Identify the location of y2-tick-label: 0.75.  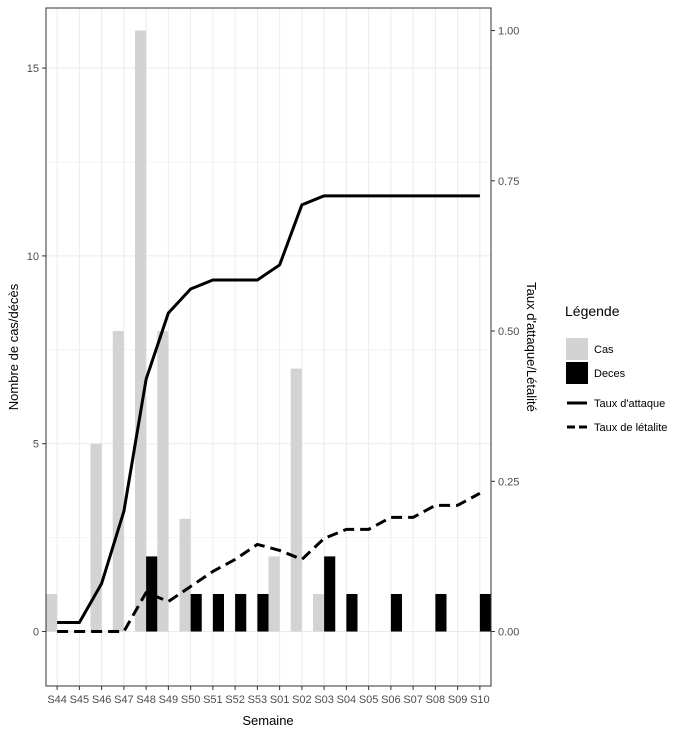
(508, 182).